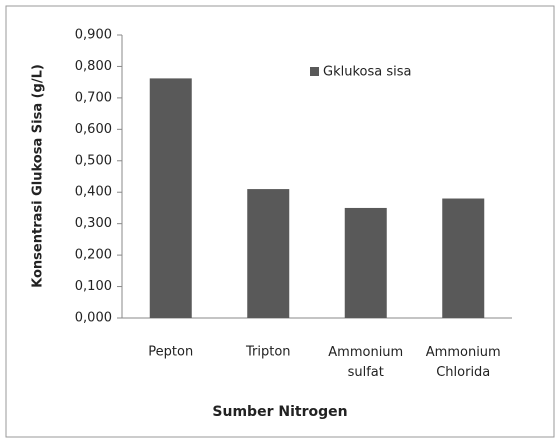 This screenshot has width=560, height=443. Describe the element at coordinates (367, 72) in the screenshot. I see `legend-label: Gklukosa sisa` at that location.